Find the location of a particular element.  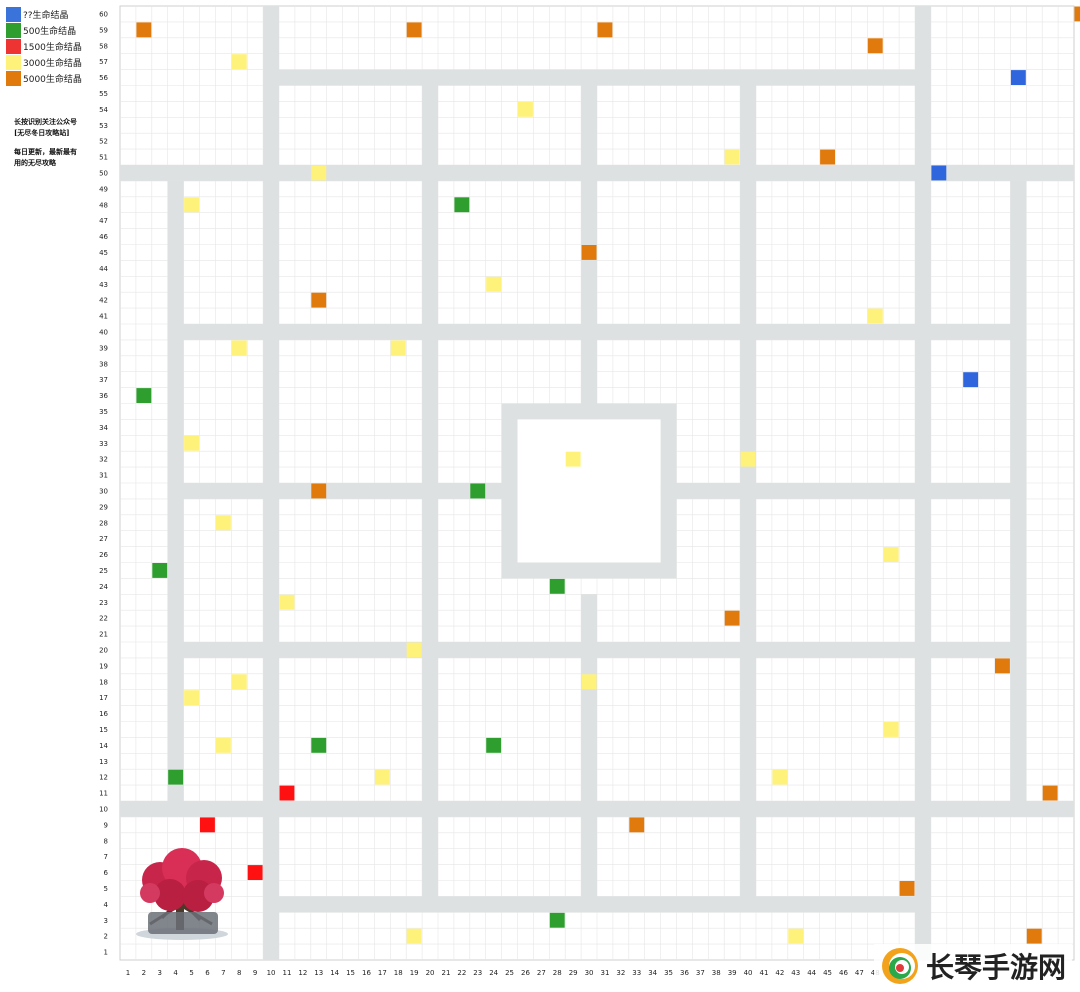

y-tick-label: 26 is located at coordinates (103, 555).